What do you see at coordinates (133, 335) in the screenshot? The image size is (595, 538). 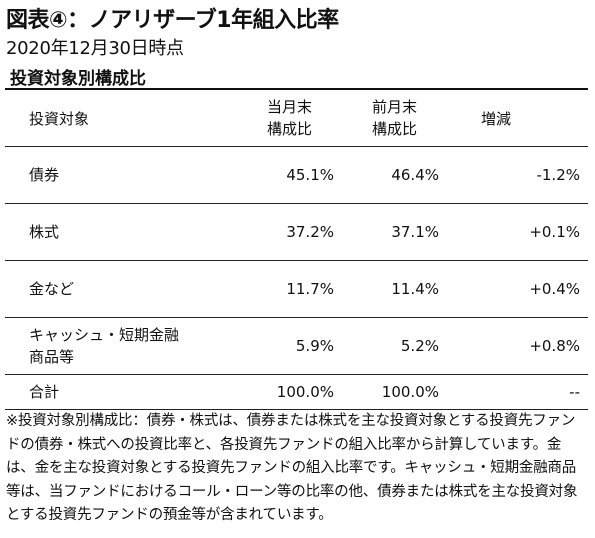 I see `row-category-line1: キャッシュ・短期金融` at bounding box center [133, 335].